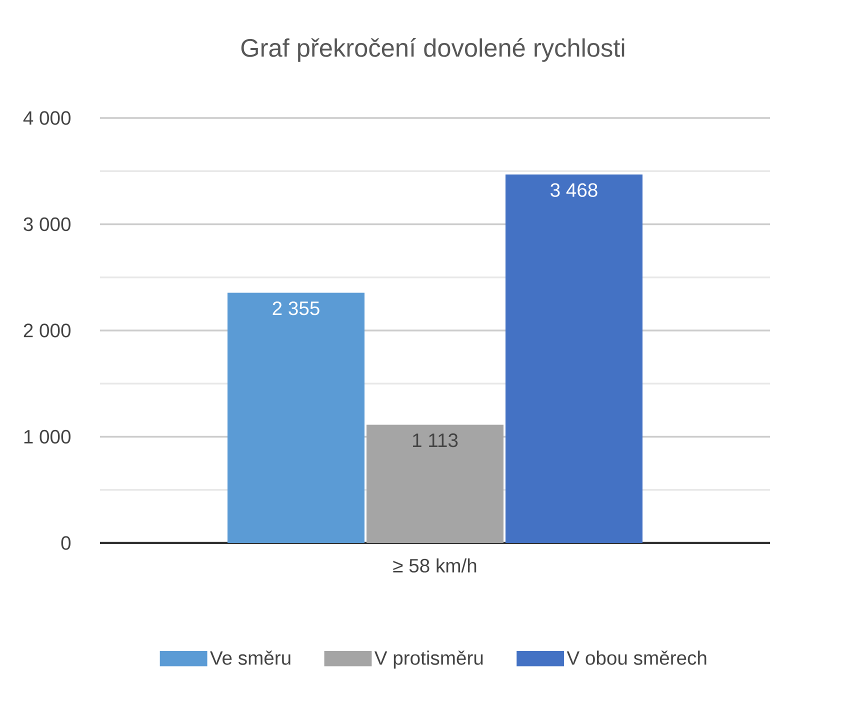  Describe the element at coordinates (66, 543) in the screenshot. I see `y-tick-label: 0` at that location.